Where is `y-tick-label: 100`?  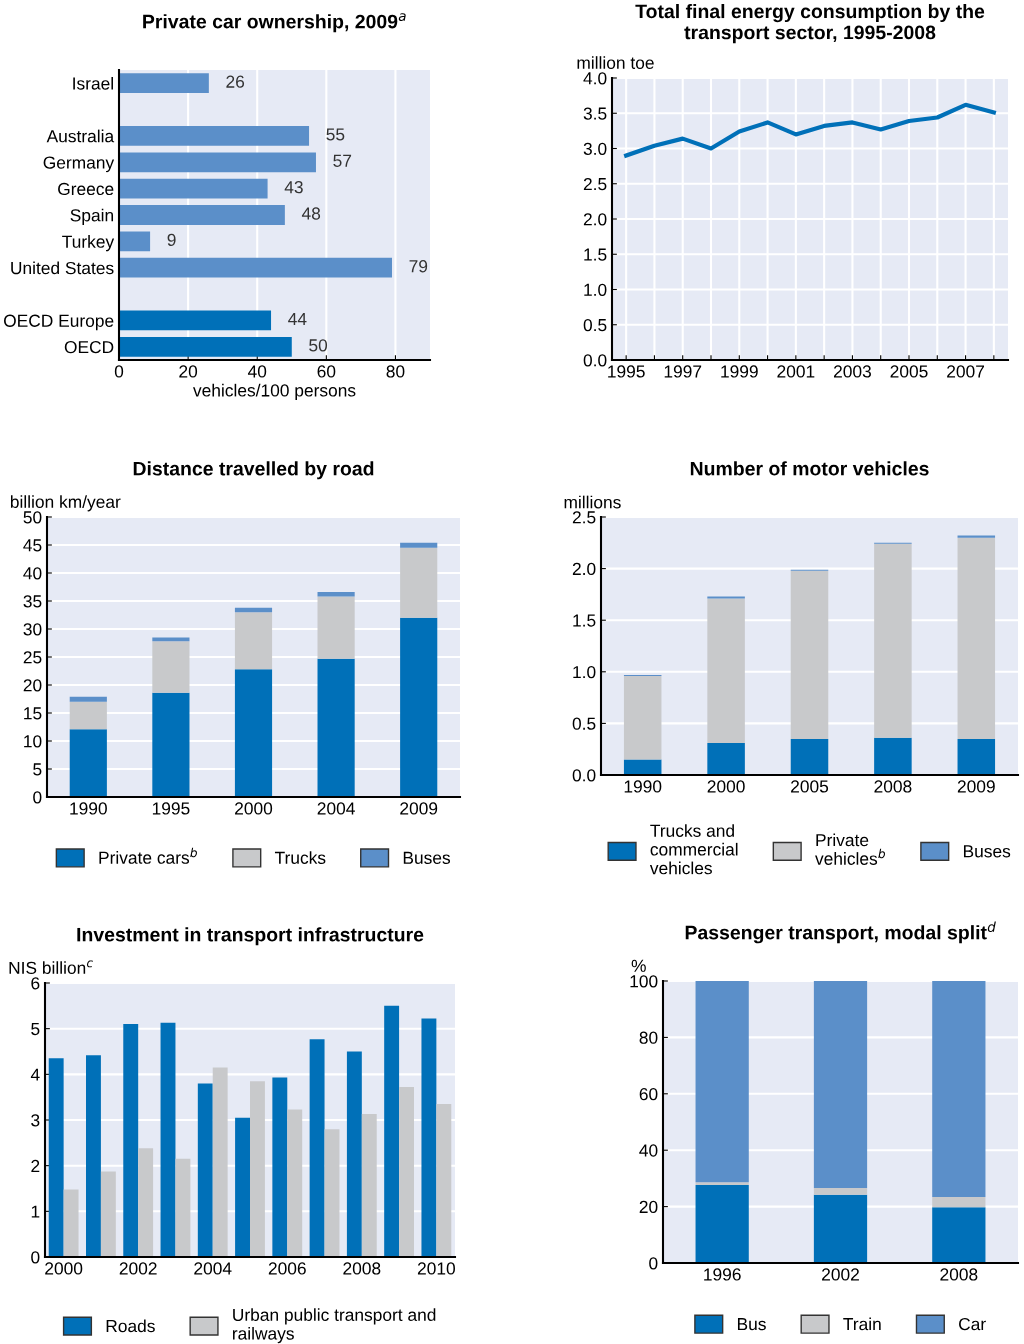
y-tick-label: 100 is located at coordinates (644, 981).